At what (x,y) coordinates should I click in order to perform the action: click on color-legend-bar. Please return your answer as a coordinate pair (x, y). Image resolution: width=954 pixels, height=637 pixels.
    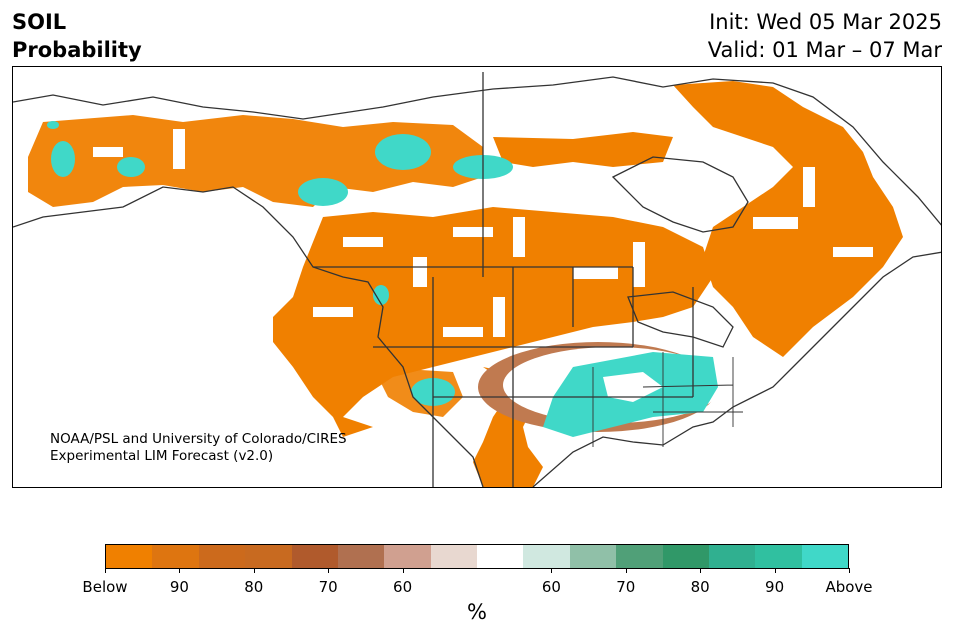
    Looking at the image, I should click on (477, 556).